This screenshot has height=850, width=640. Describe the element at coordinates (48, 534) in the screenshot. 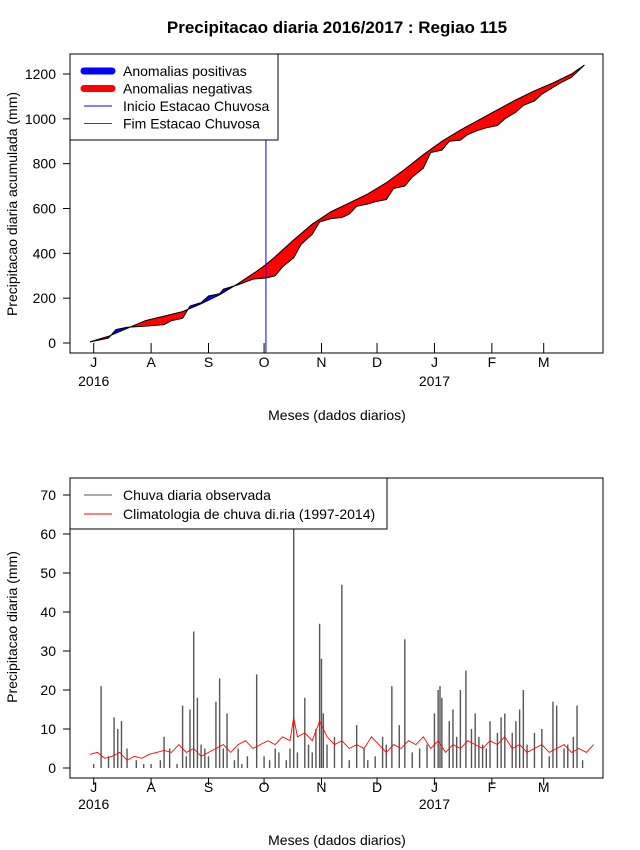

I see `y-tick-label: 60` at that location.